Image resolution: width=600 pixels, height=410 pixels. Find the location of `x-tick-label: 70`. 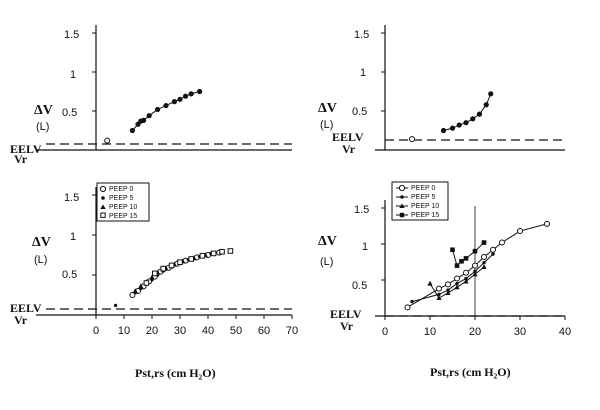

x-tick-label: 70 is located at coordinates (292, 331).